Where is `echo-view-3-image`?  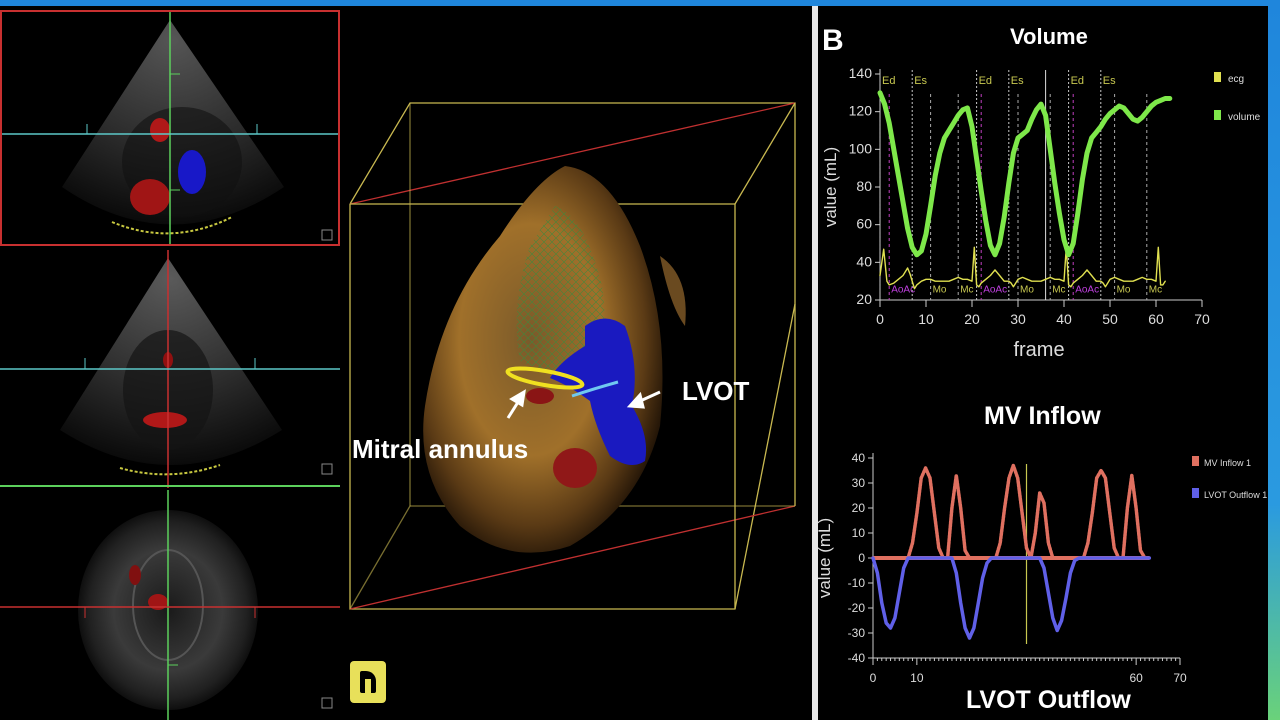 echo-view-3-image is located at coordinates (170, 605).